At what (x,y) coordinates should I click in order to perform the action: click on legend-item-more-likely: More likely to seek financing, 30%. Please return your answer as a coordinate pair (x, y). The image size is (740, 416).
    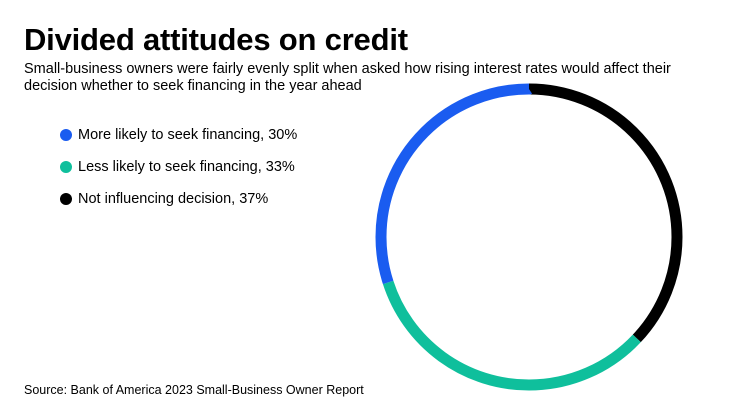
    Looking at the image, I should click on (178, 135).